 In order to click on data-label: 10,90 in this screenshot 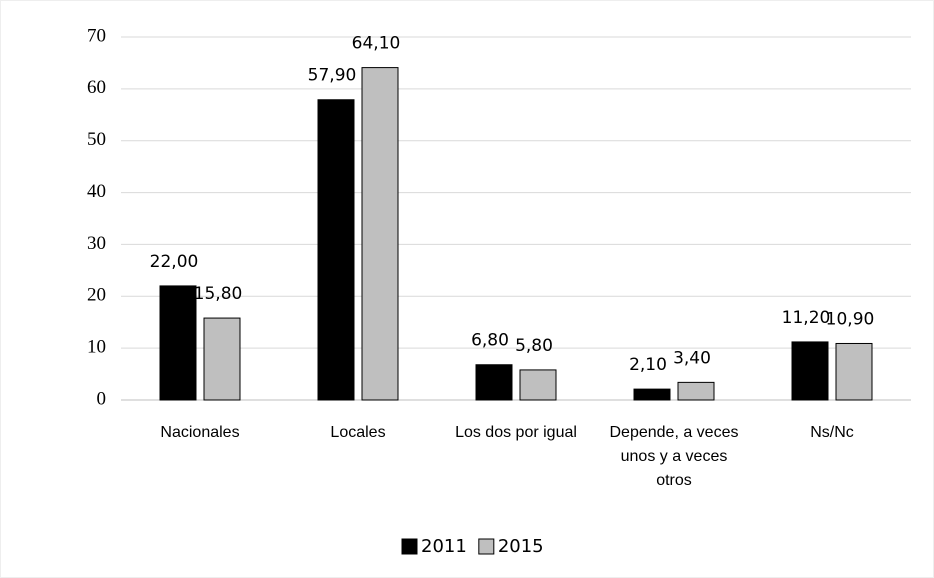, I will do `click(850, 319)`.